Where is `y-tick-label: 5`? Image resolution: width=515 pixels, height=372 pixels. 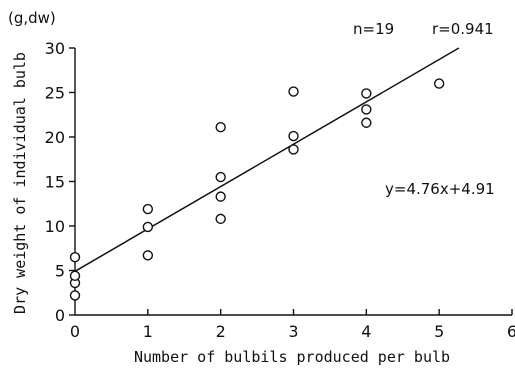
y-tick-label: 5 is located at coordinates (60, 271).